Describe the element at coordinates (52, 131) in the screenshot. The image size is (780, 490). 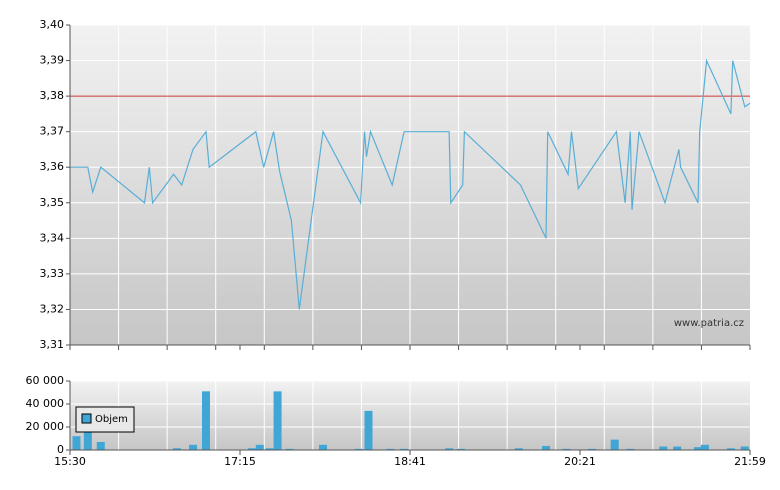
I see `y-tick-label: 3,37` at that location.